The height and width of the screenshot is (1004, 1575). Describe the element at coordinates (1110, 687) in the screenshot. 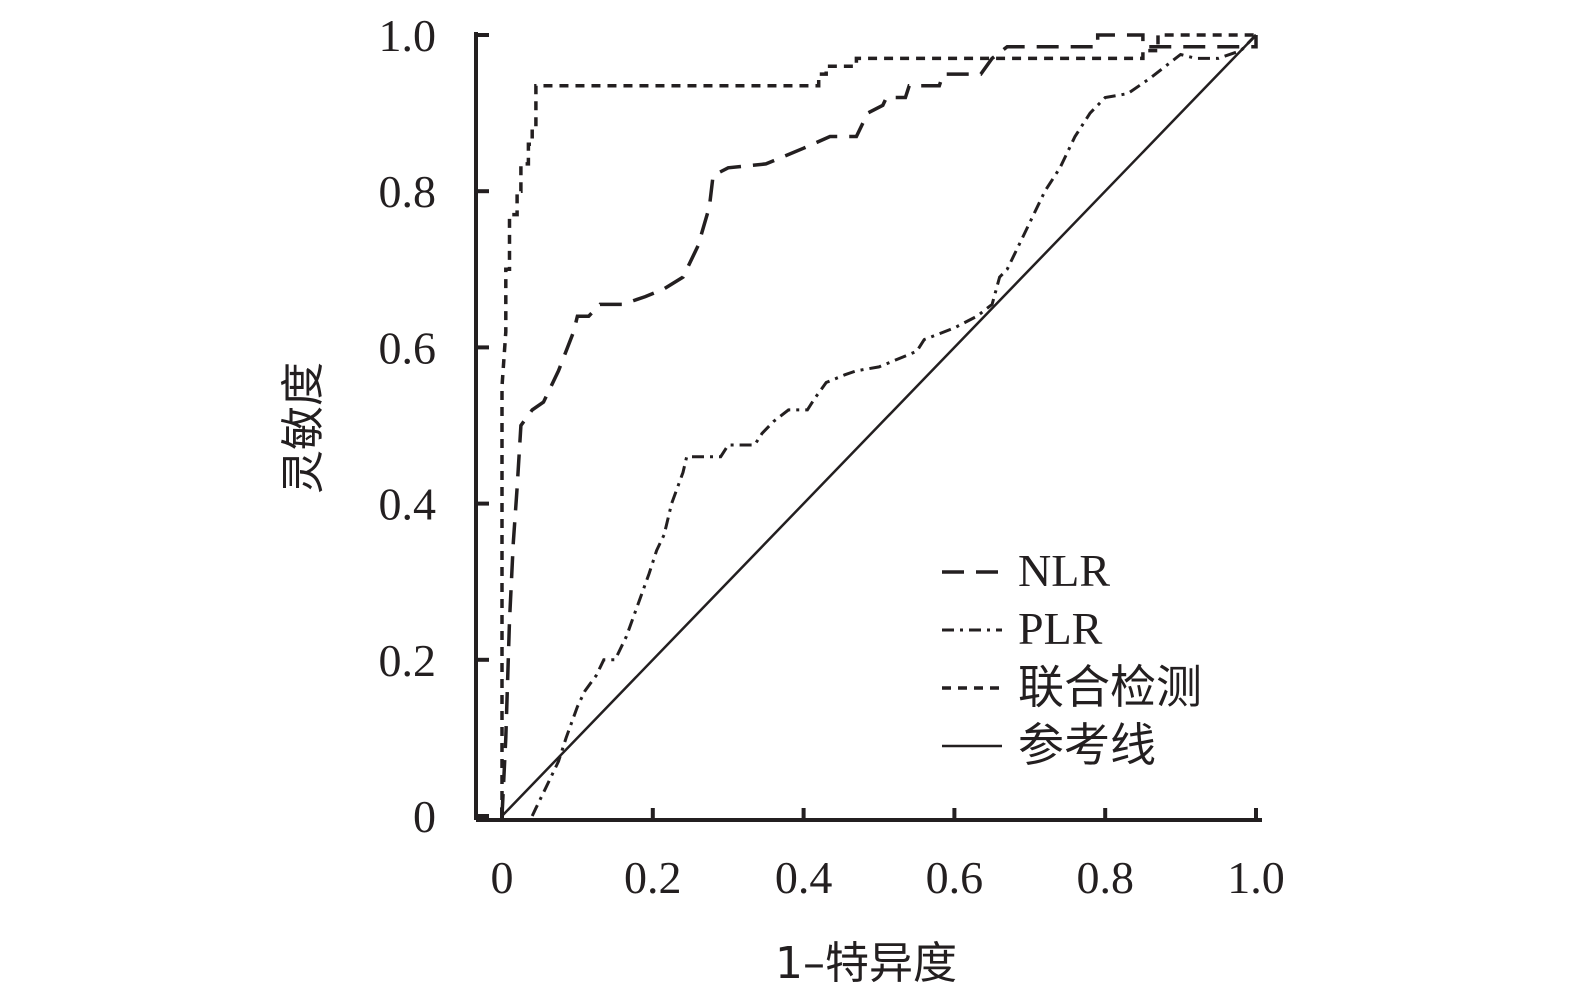

I see `legend-label-combined: 联合检测` at that location.